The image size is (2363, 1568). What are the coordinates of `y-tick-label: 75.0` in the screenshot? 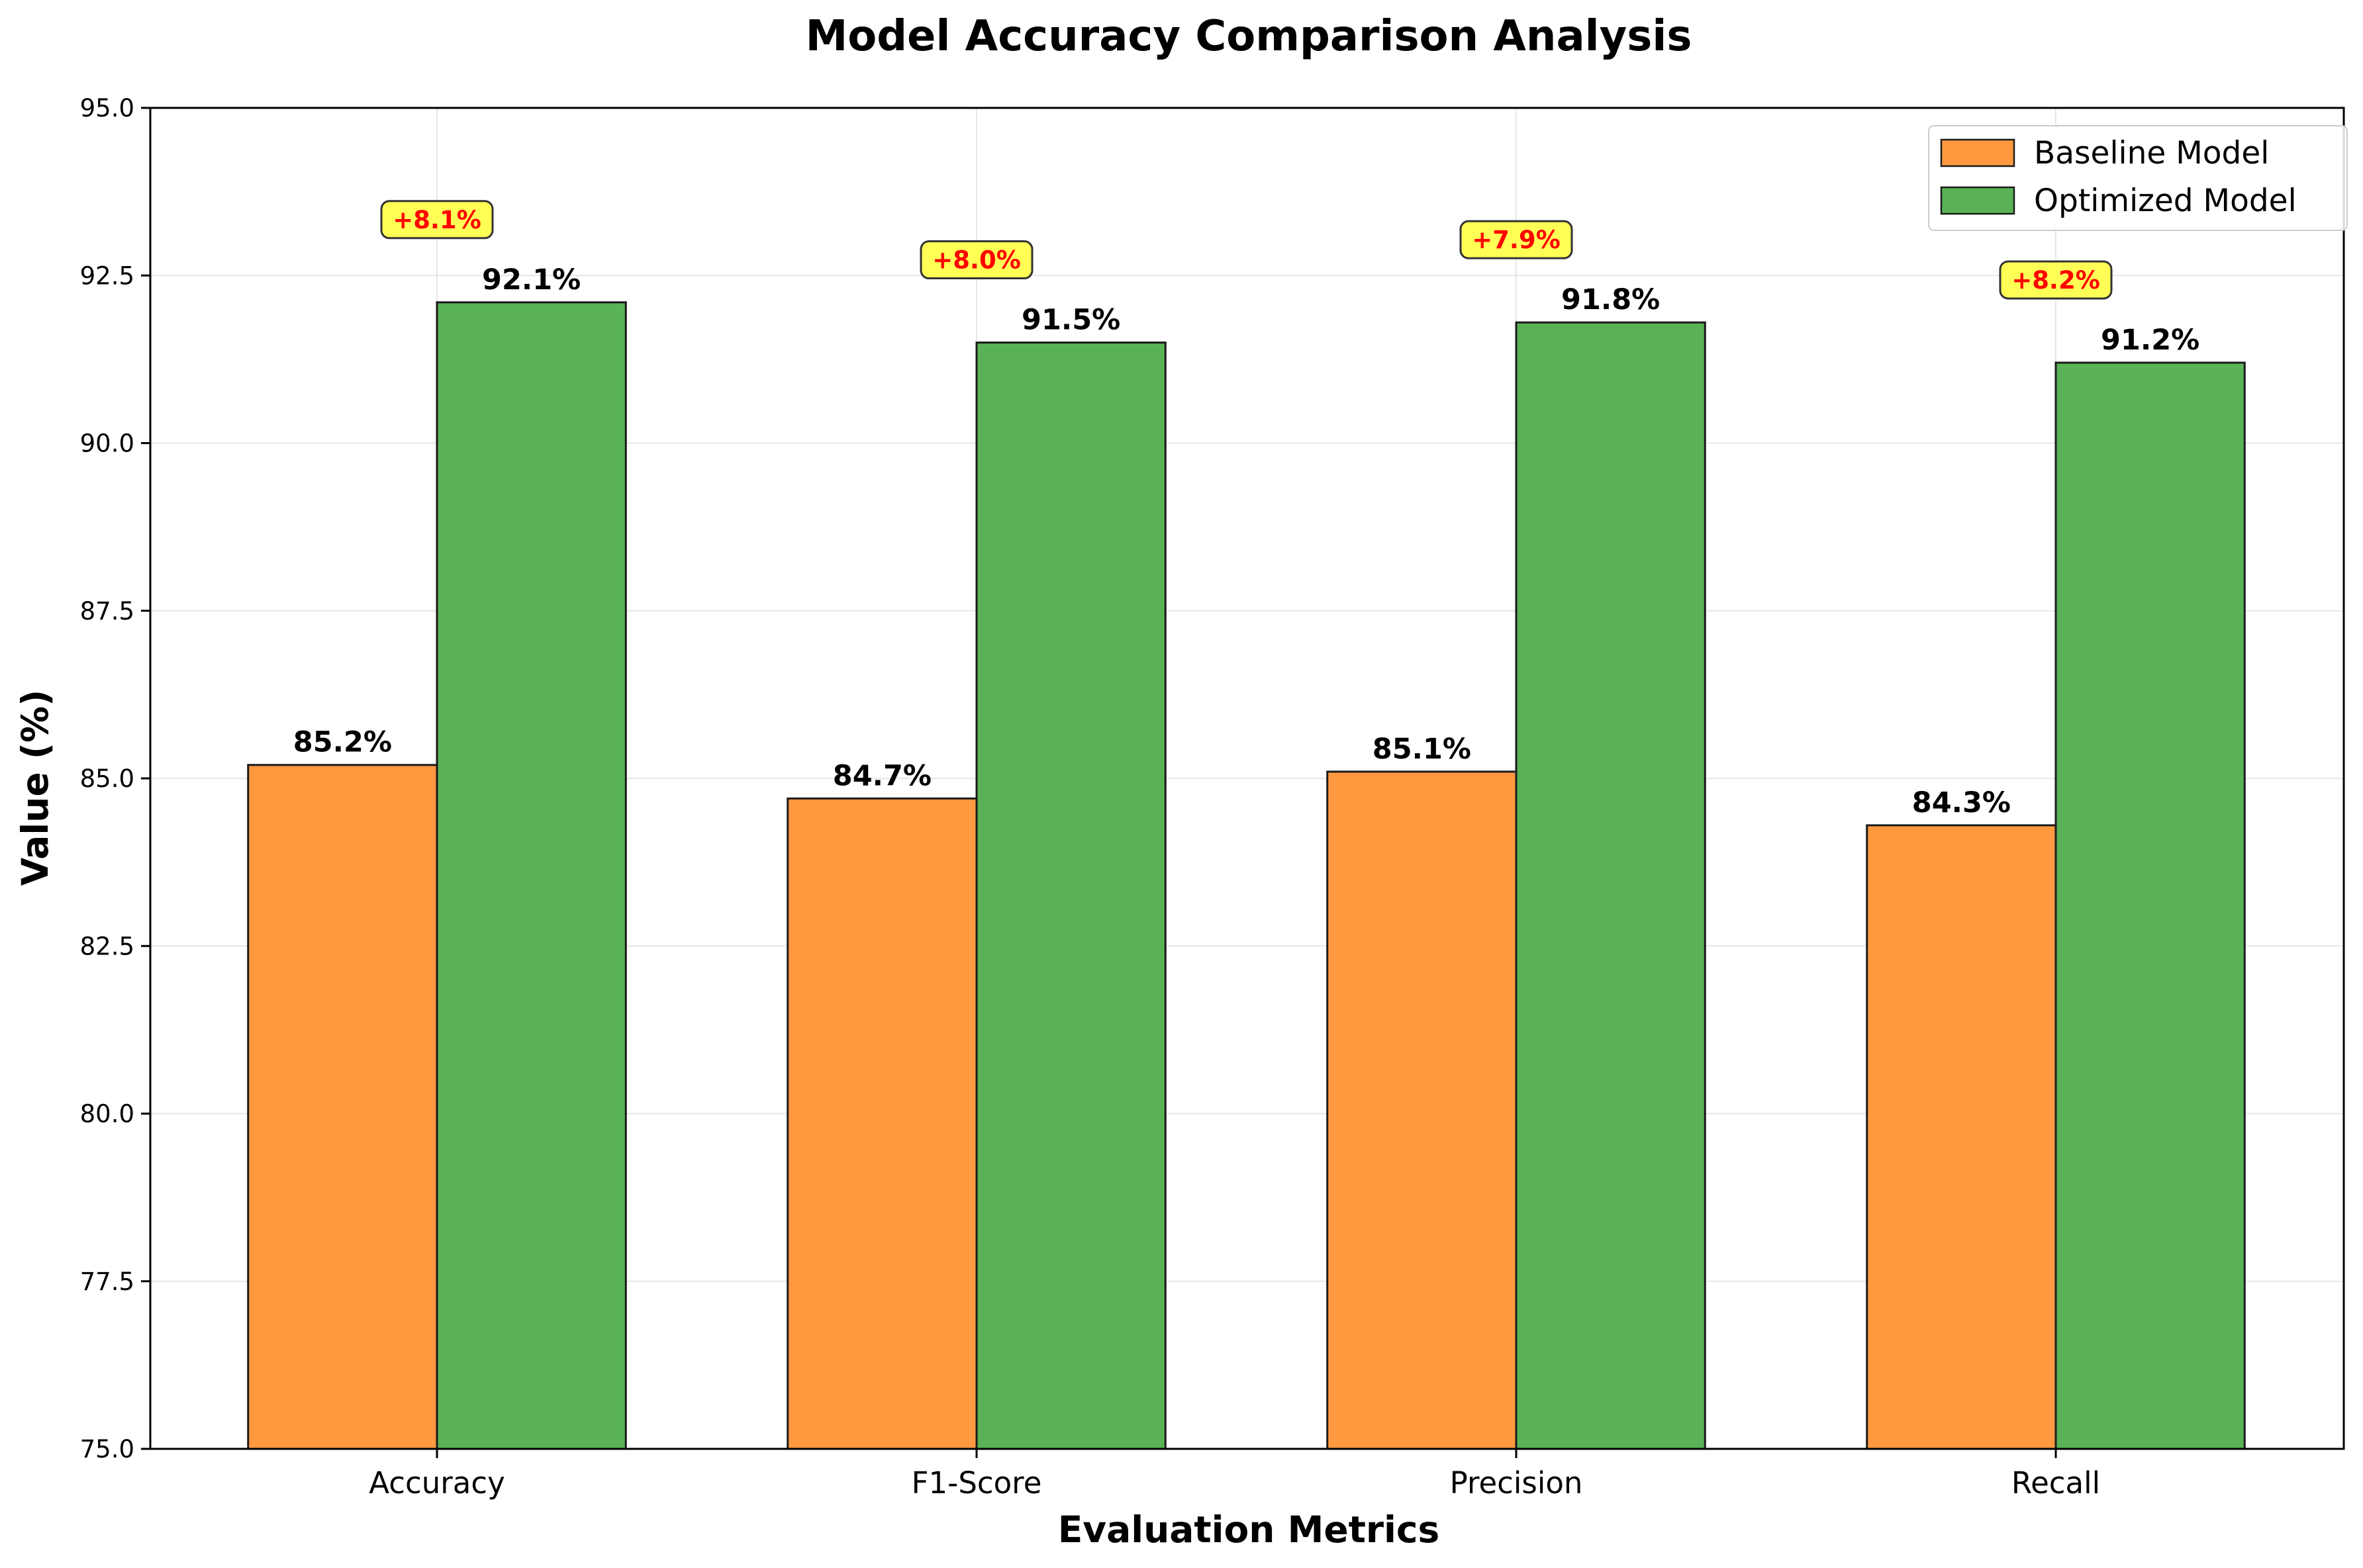 It's located at (107, 1449).